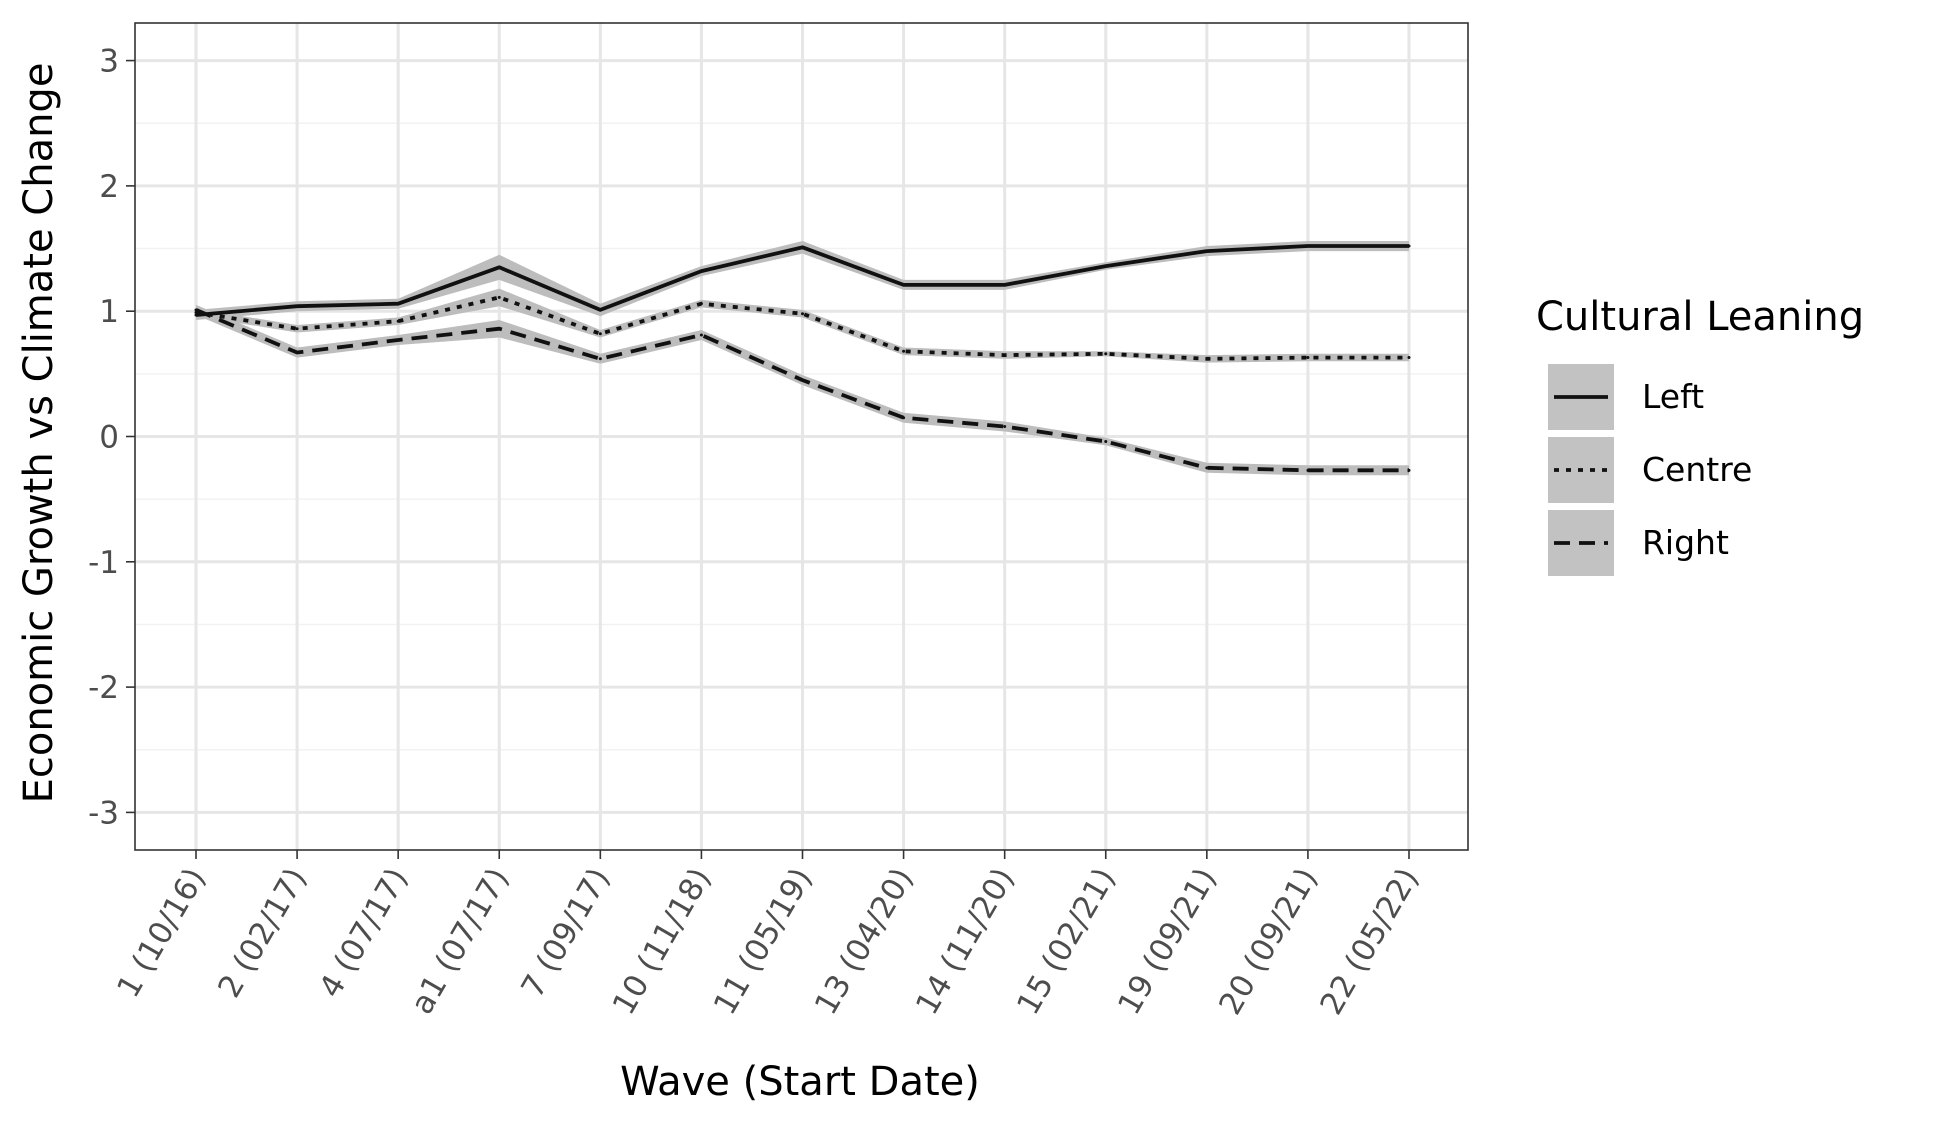  Describe the element at coordinates (1673, 396) in the screenshot. I see `legend-label: Left` at that location.